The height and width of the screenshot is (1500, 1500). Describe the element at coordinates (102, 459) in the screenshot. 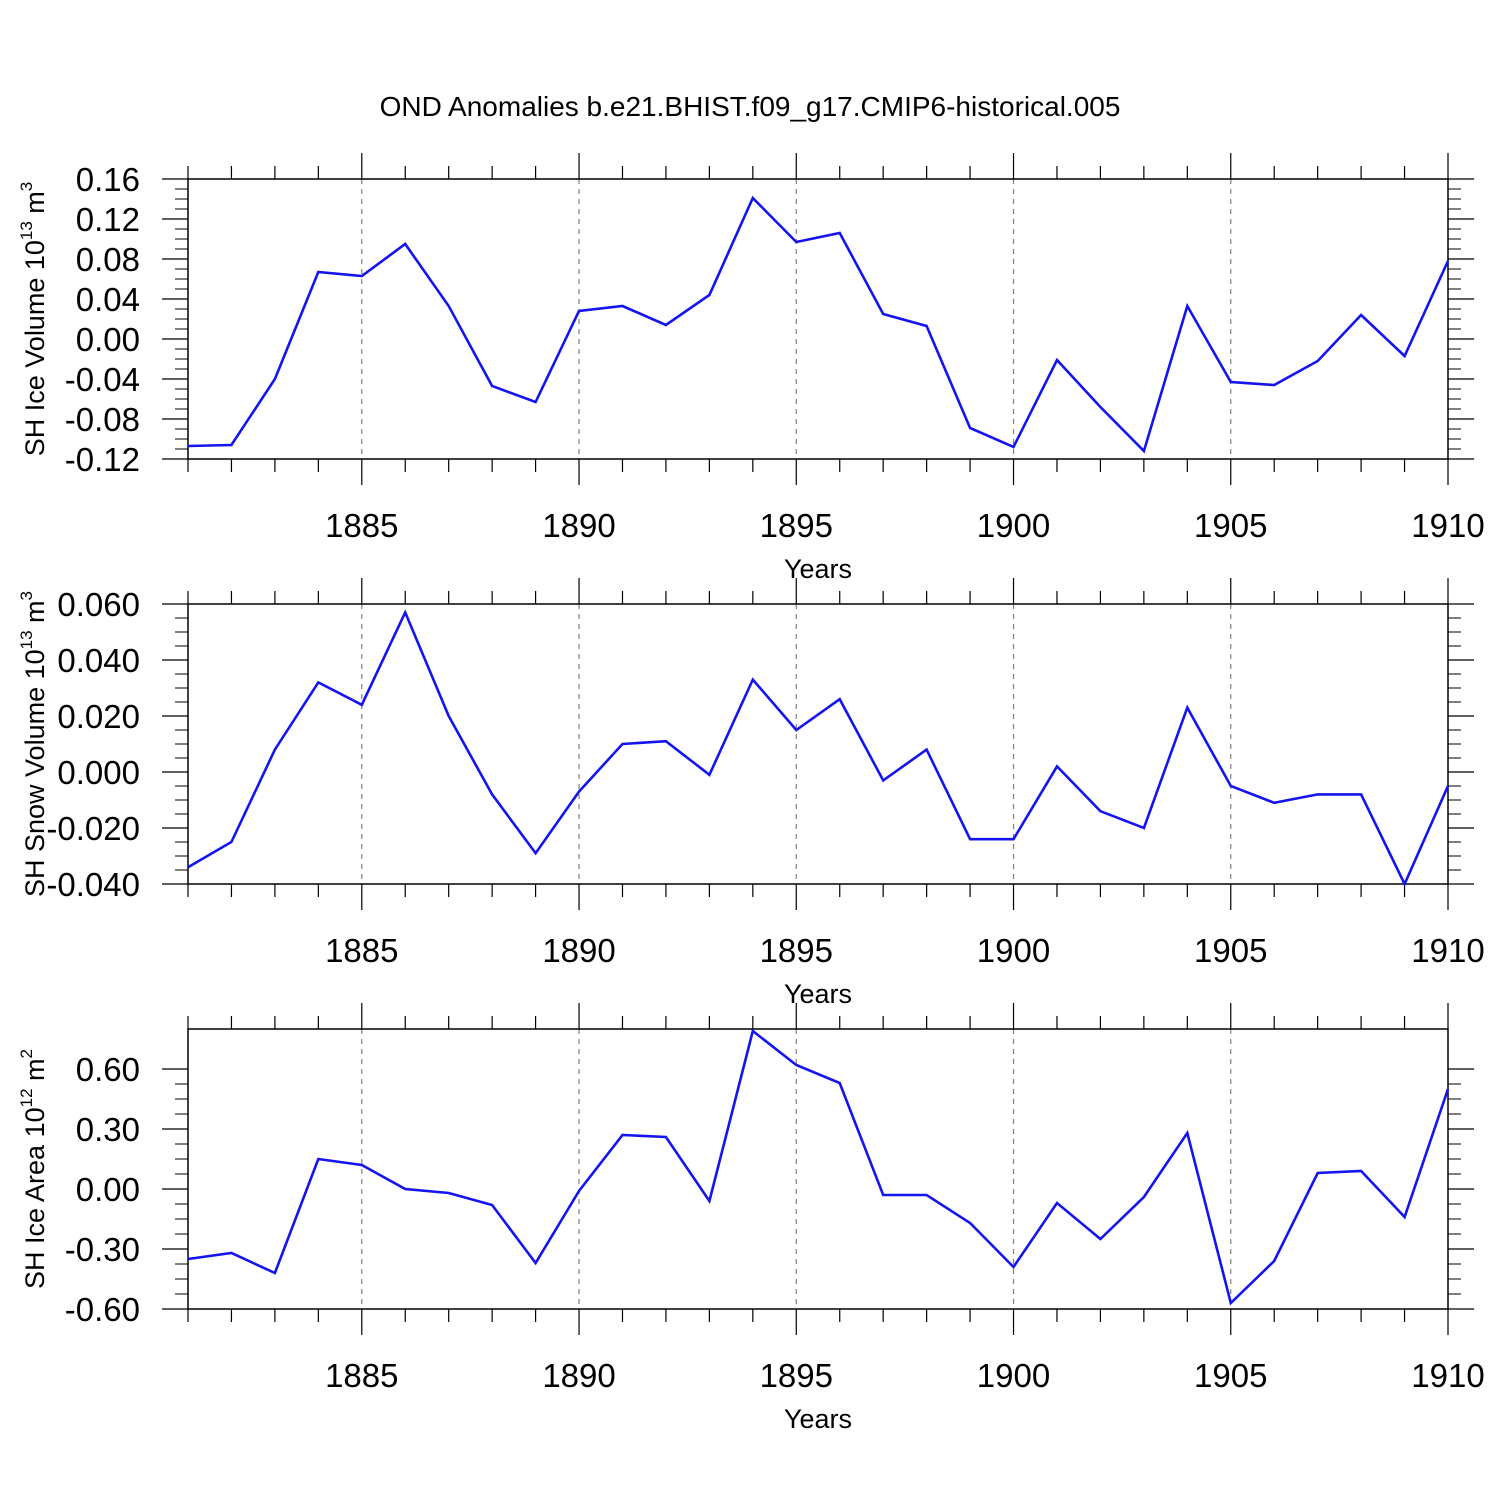

I see `y-tick-label: -0.12` at that location.